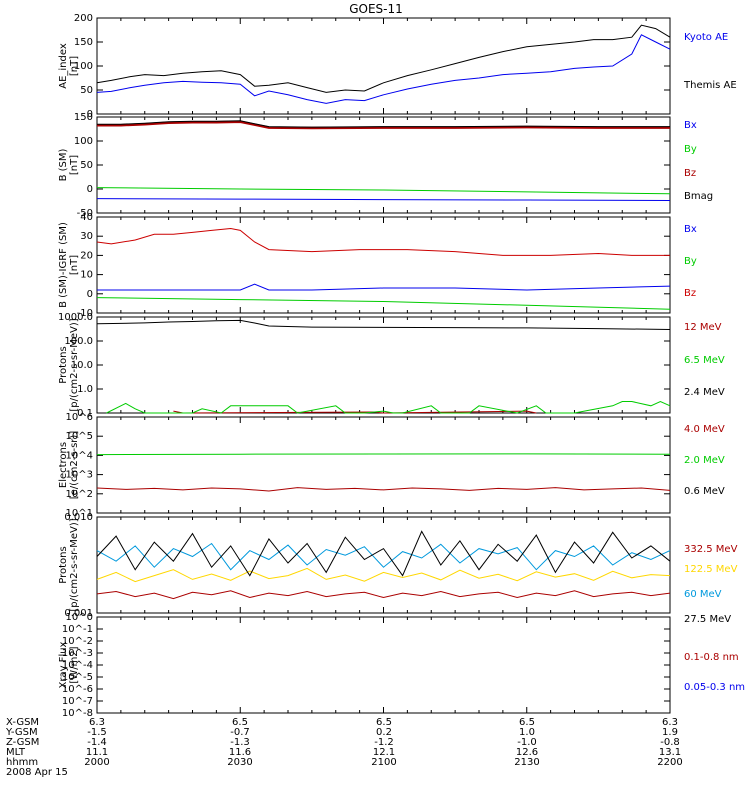 This screenshot has height=804, width=750. What do you see at coordinates (63, 364) in the screenshot?
I see `y-axis-label: Protons` at bounding box center [63, 364].